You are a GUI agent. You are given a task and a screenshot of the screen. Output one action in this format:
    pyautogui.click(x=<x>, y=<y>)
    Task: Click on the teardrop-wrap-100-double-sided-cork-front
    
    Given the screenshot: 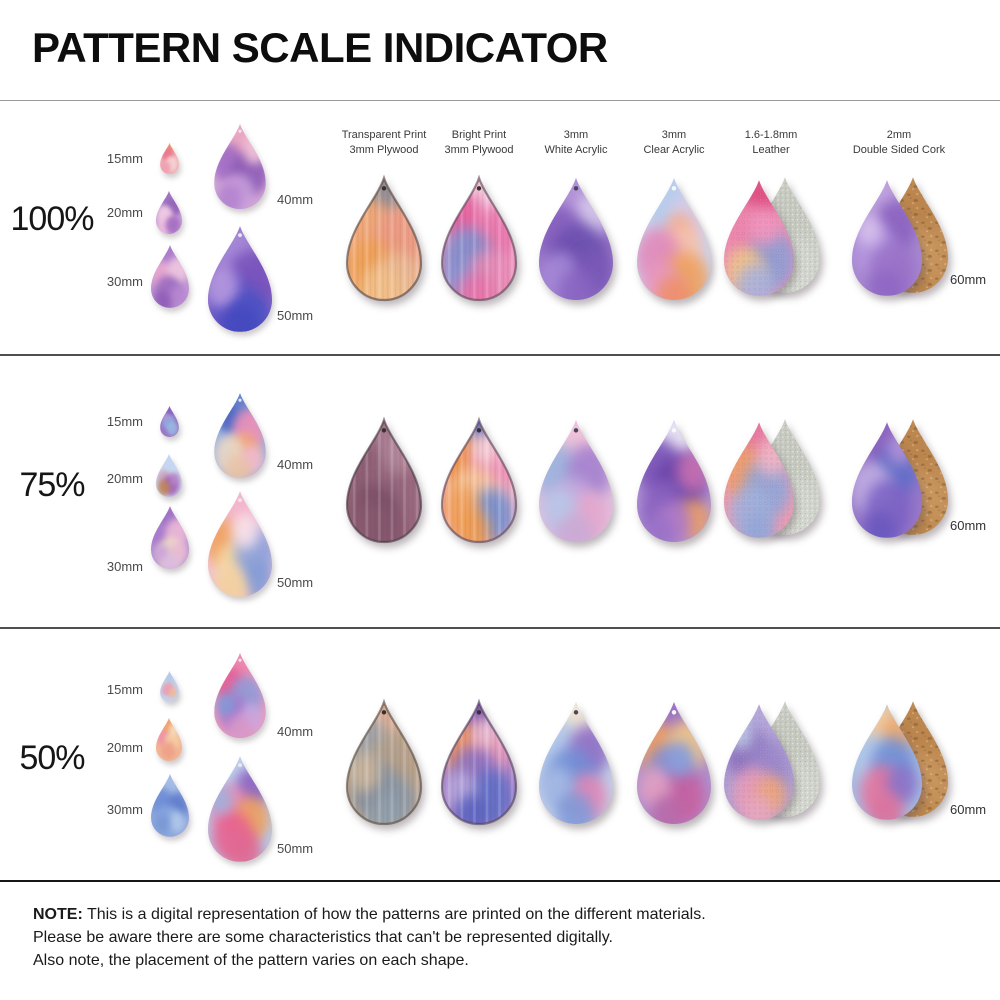 What is the action you would take?
    pyautogui.click(x=887, y=238)
    